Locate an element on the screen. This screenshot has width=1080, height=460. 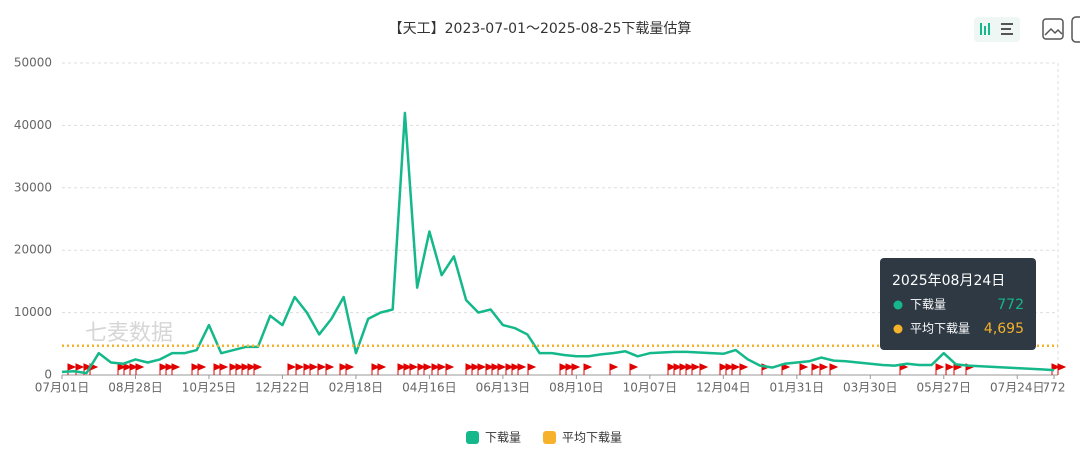
x-tick-label: 10月25日 is located at coordinates (209, 388).